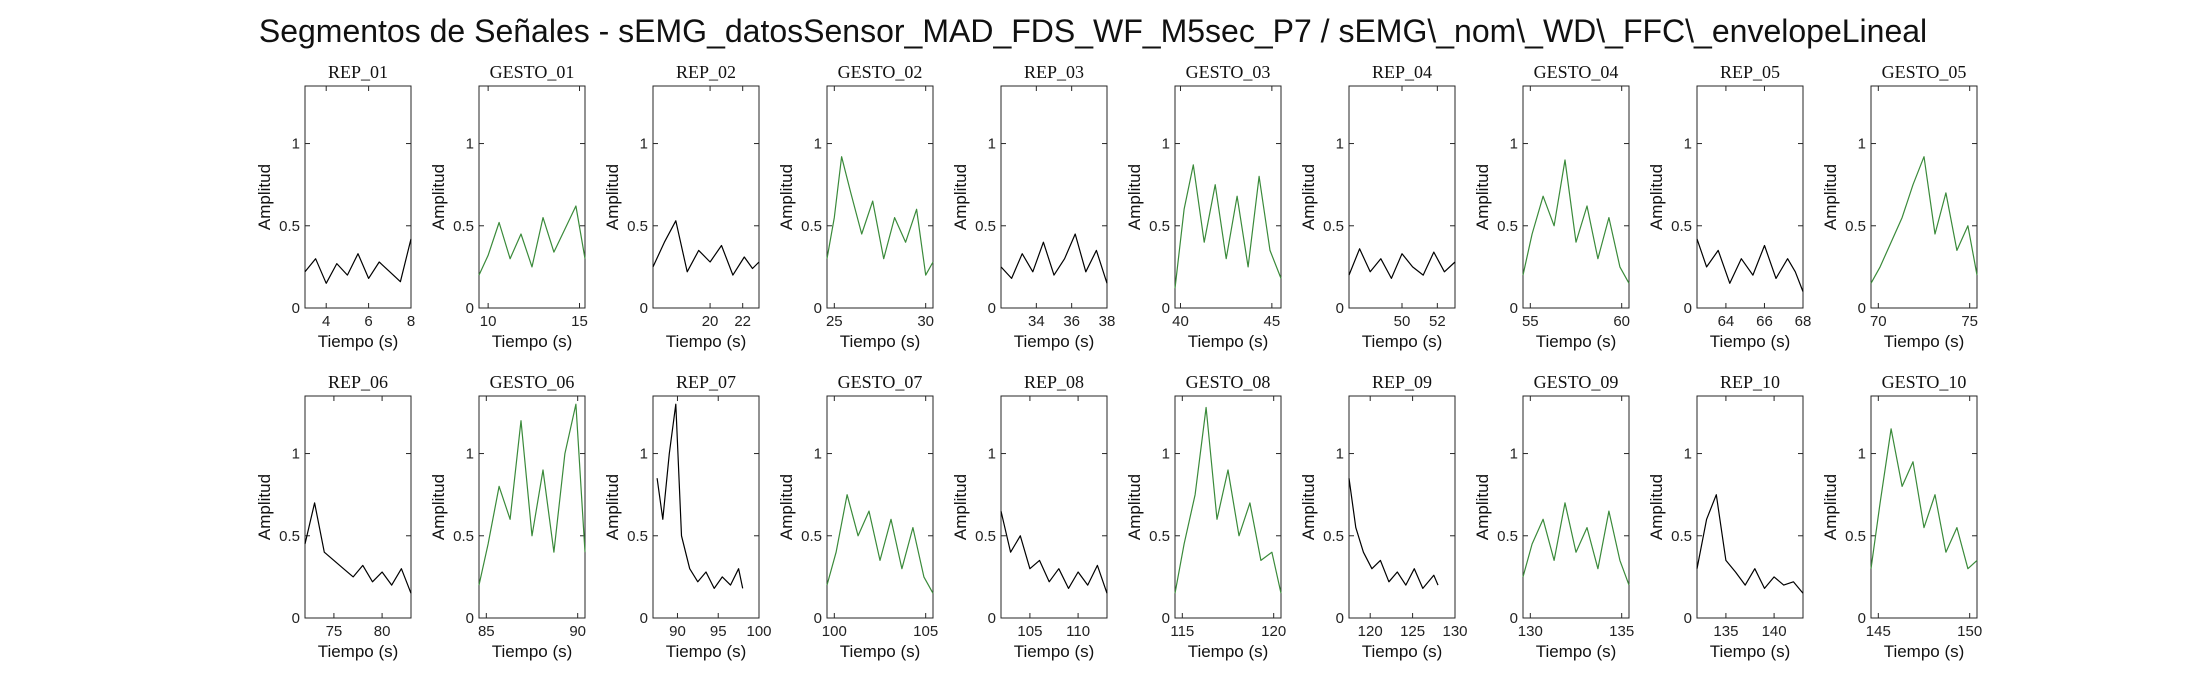 The image size is (2187, 688). What do you see at coordinates (411, 321) in the screenshot?
I see `x-tick-label: 8` at bounding box center [411, 321].